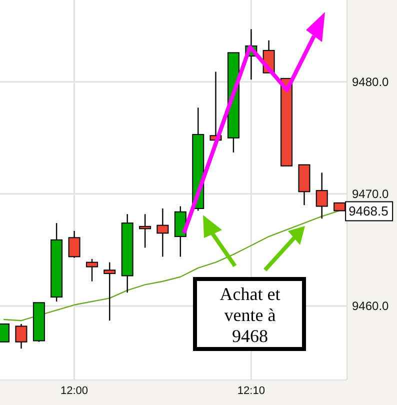  Describe the element at coordinates (368, 211) in the screenshot. I see `annotation: 9468.5` at that location.